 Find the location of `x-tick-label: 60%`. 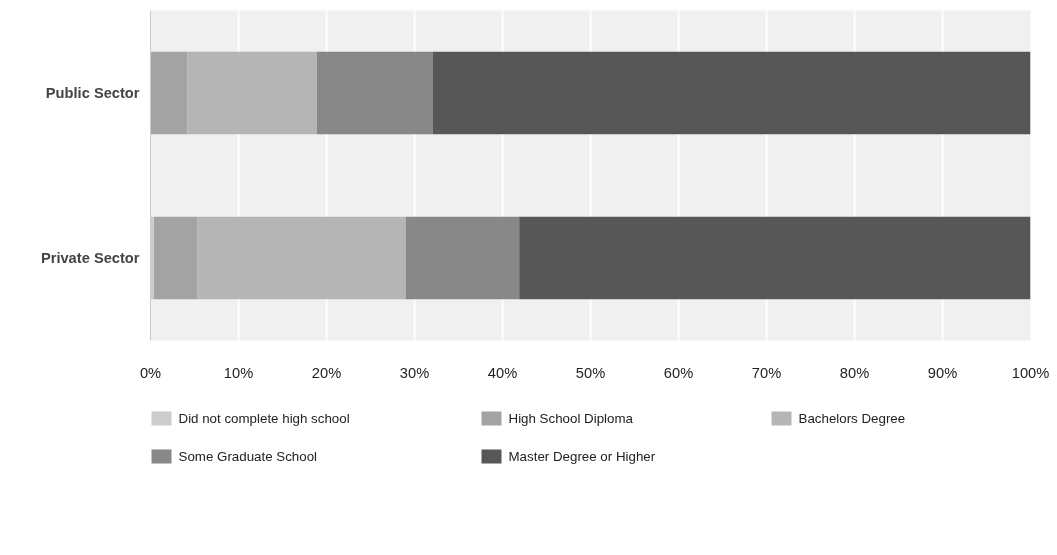

x-tick-label: 60% is located at coordinates (678, 372).